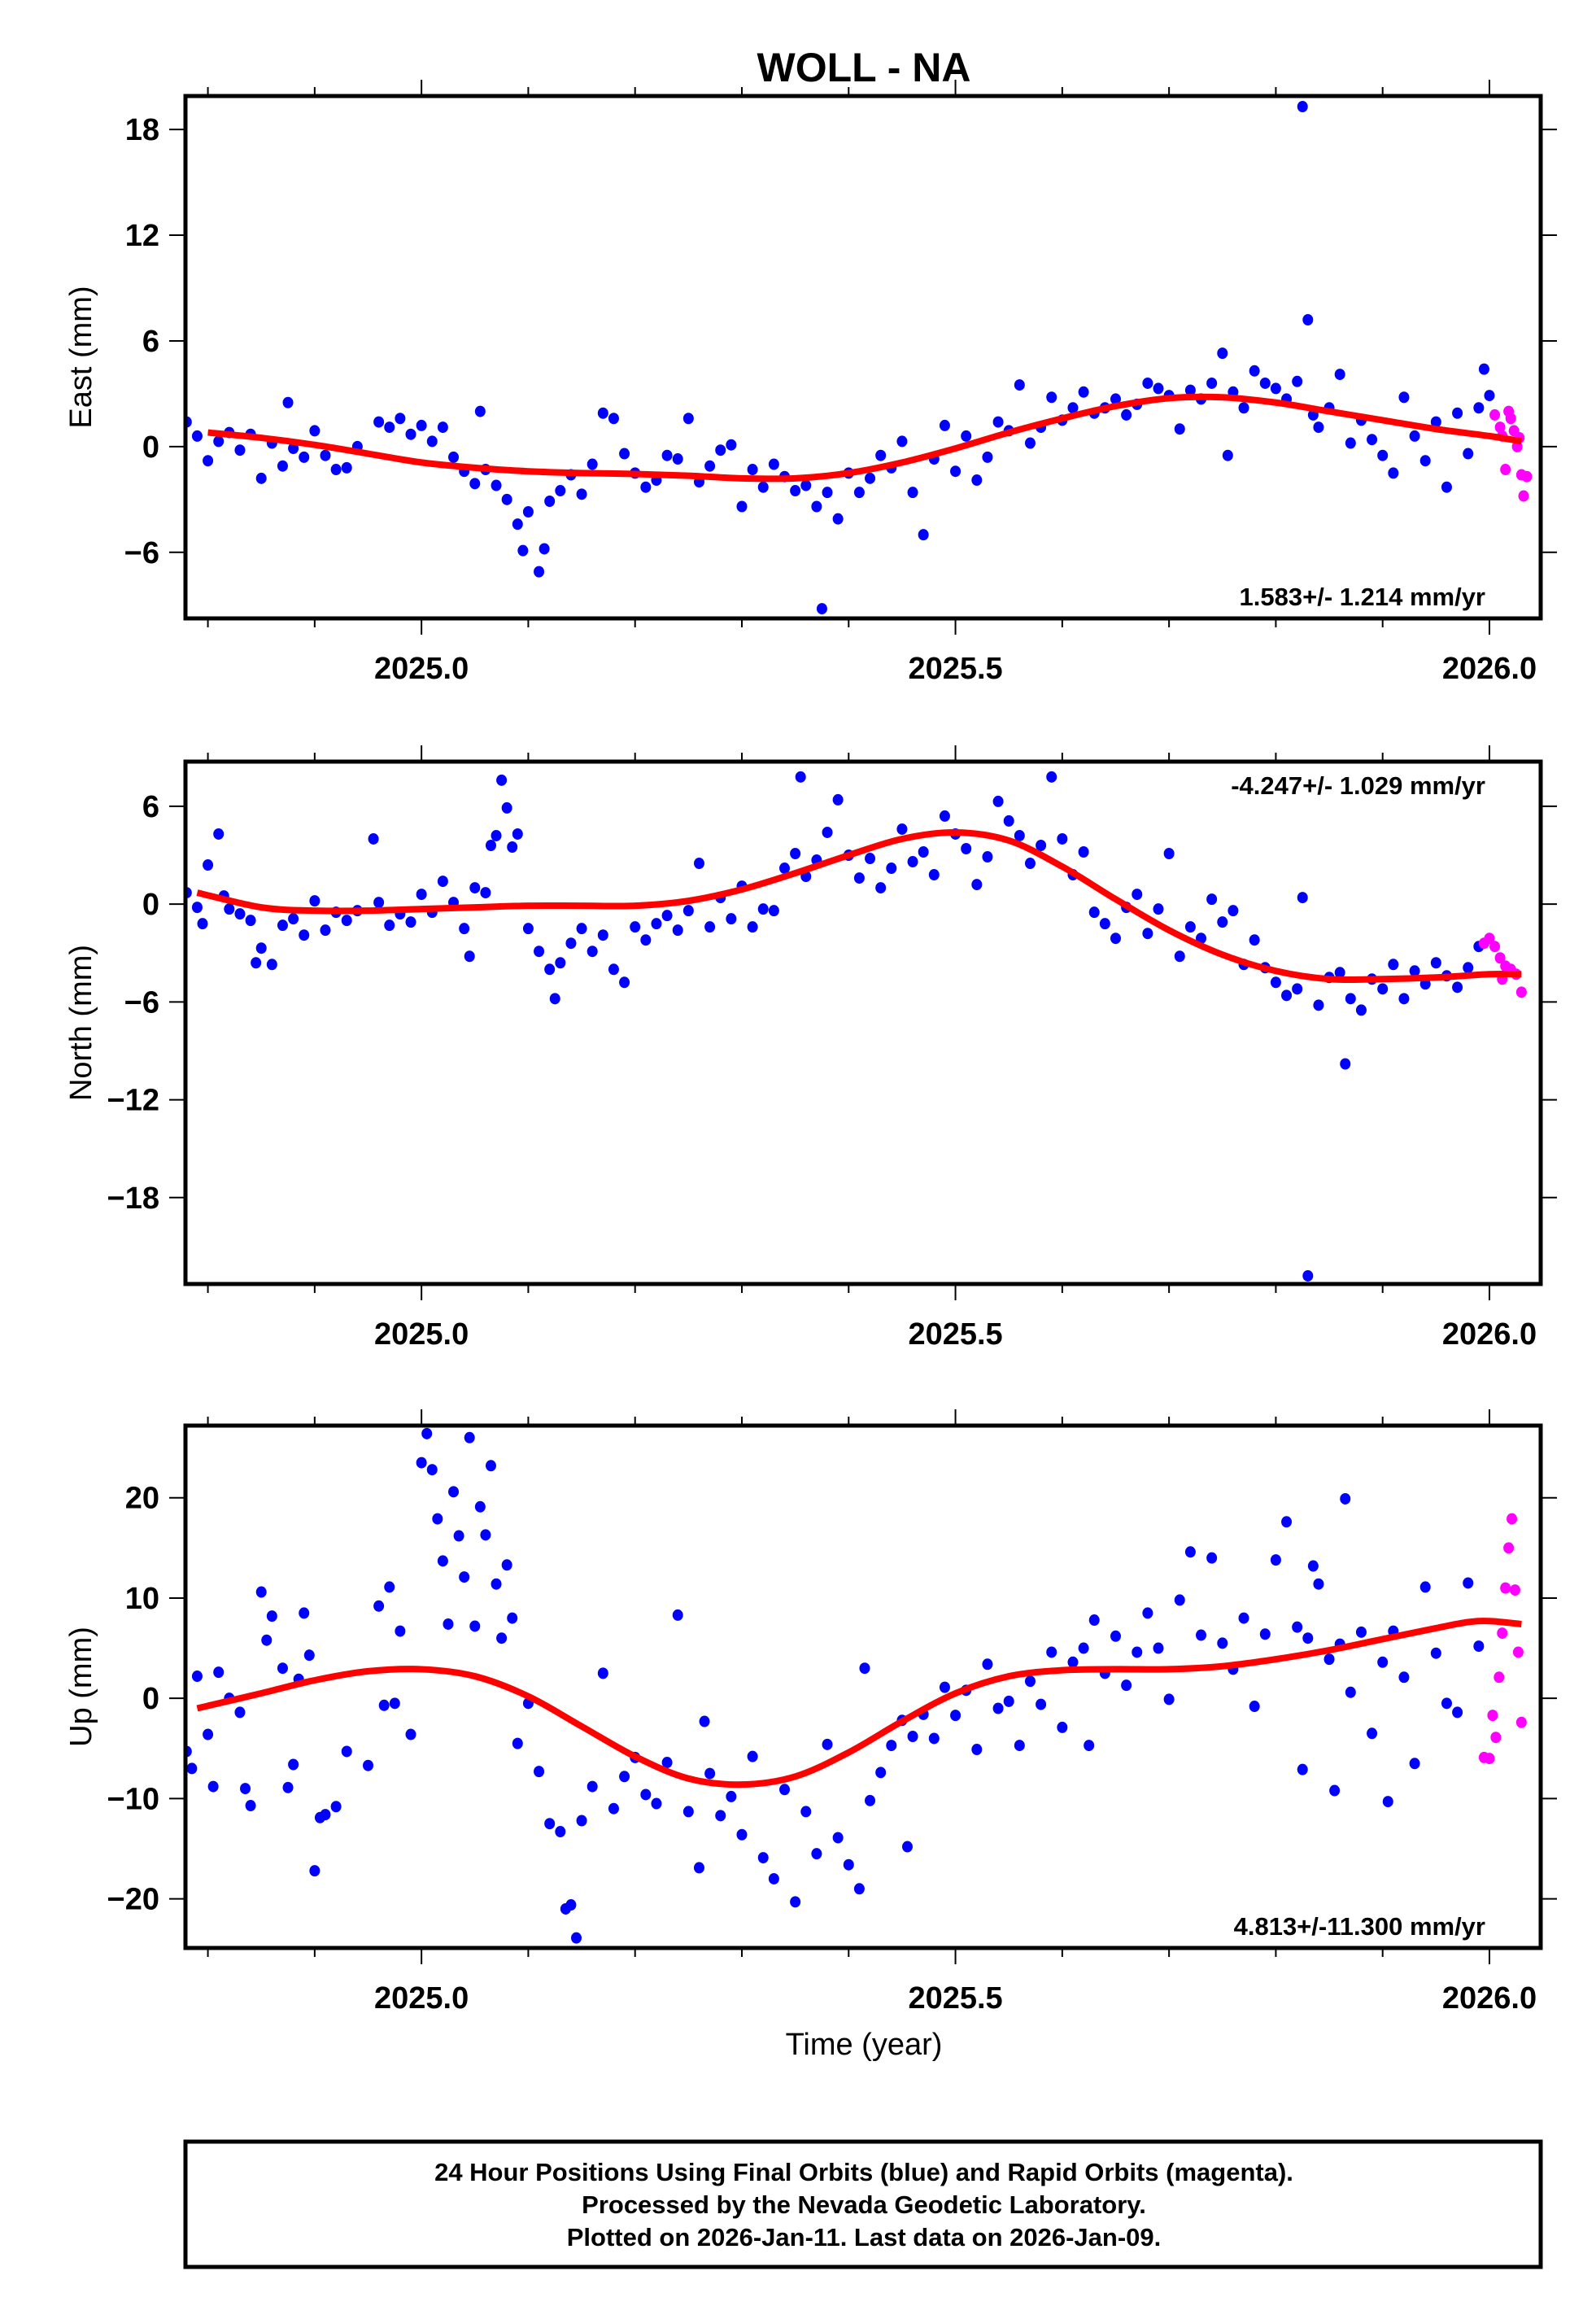 This screenshot has height=2306, width=1596. I want to click on y-tick-label: −20, so click(133, 1900).